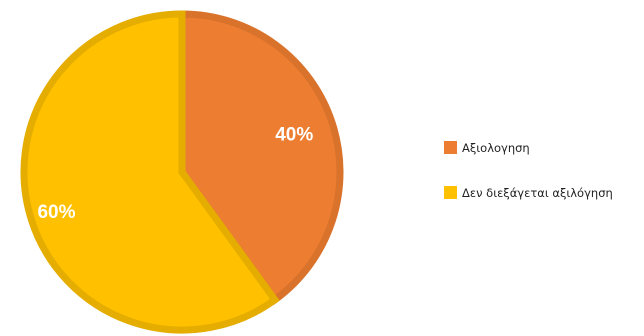 The width and height of the screenshot is (644, 336). Describe the element at coordinates (544, 147) in the screenshot. I see `legend-item-evaluation: Αξιολογηση` at that location.